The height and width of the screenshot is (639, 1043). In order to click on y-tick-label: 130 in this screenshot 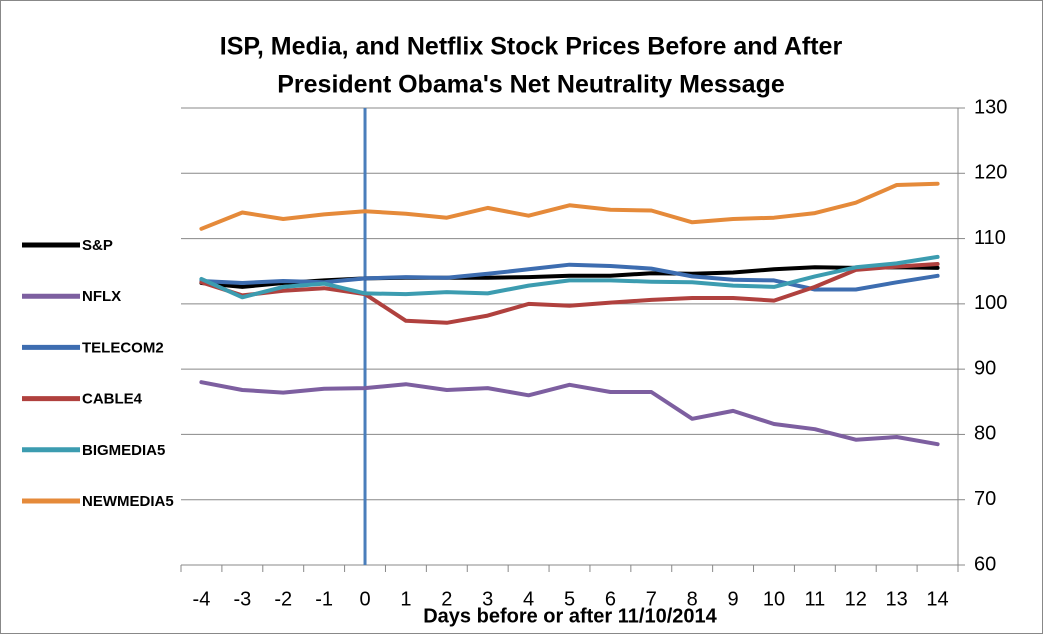, I will do `click(990, 107)`.